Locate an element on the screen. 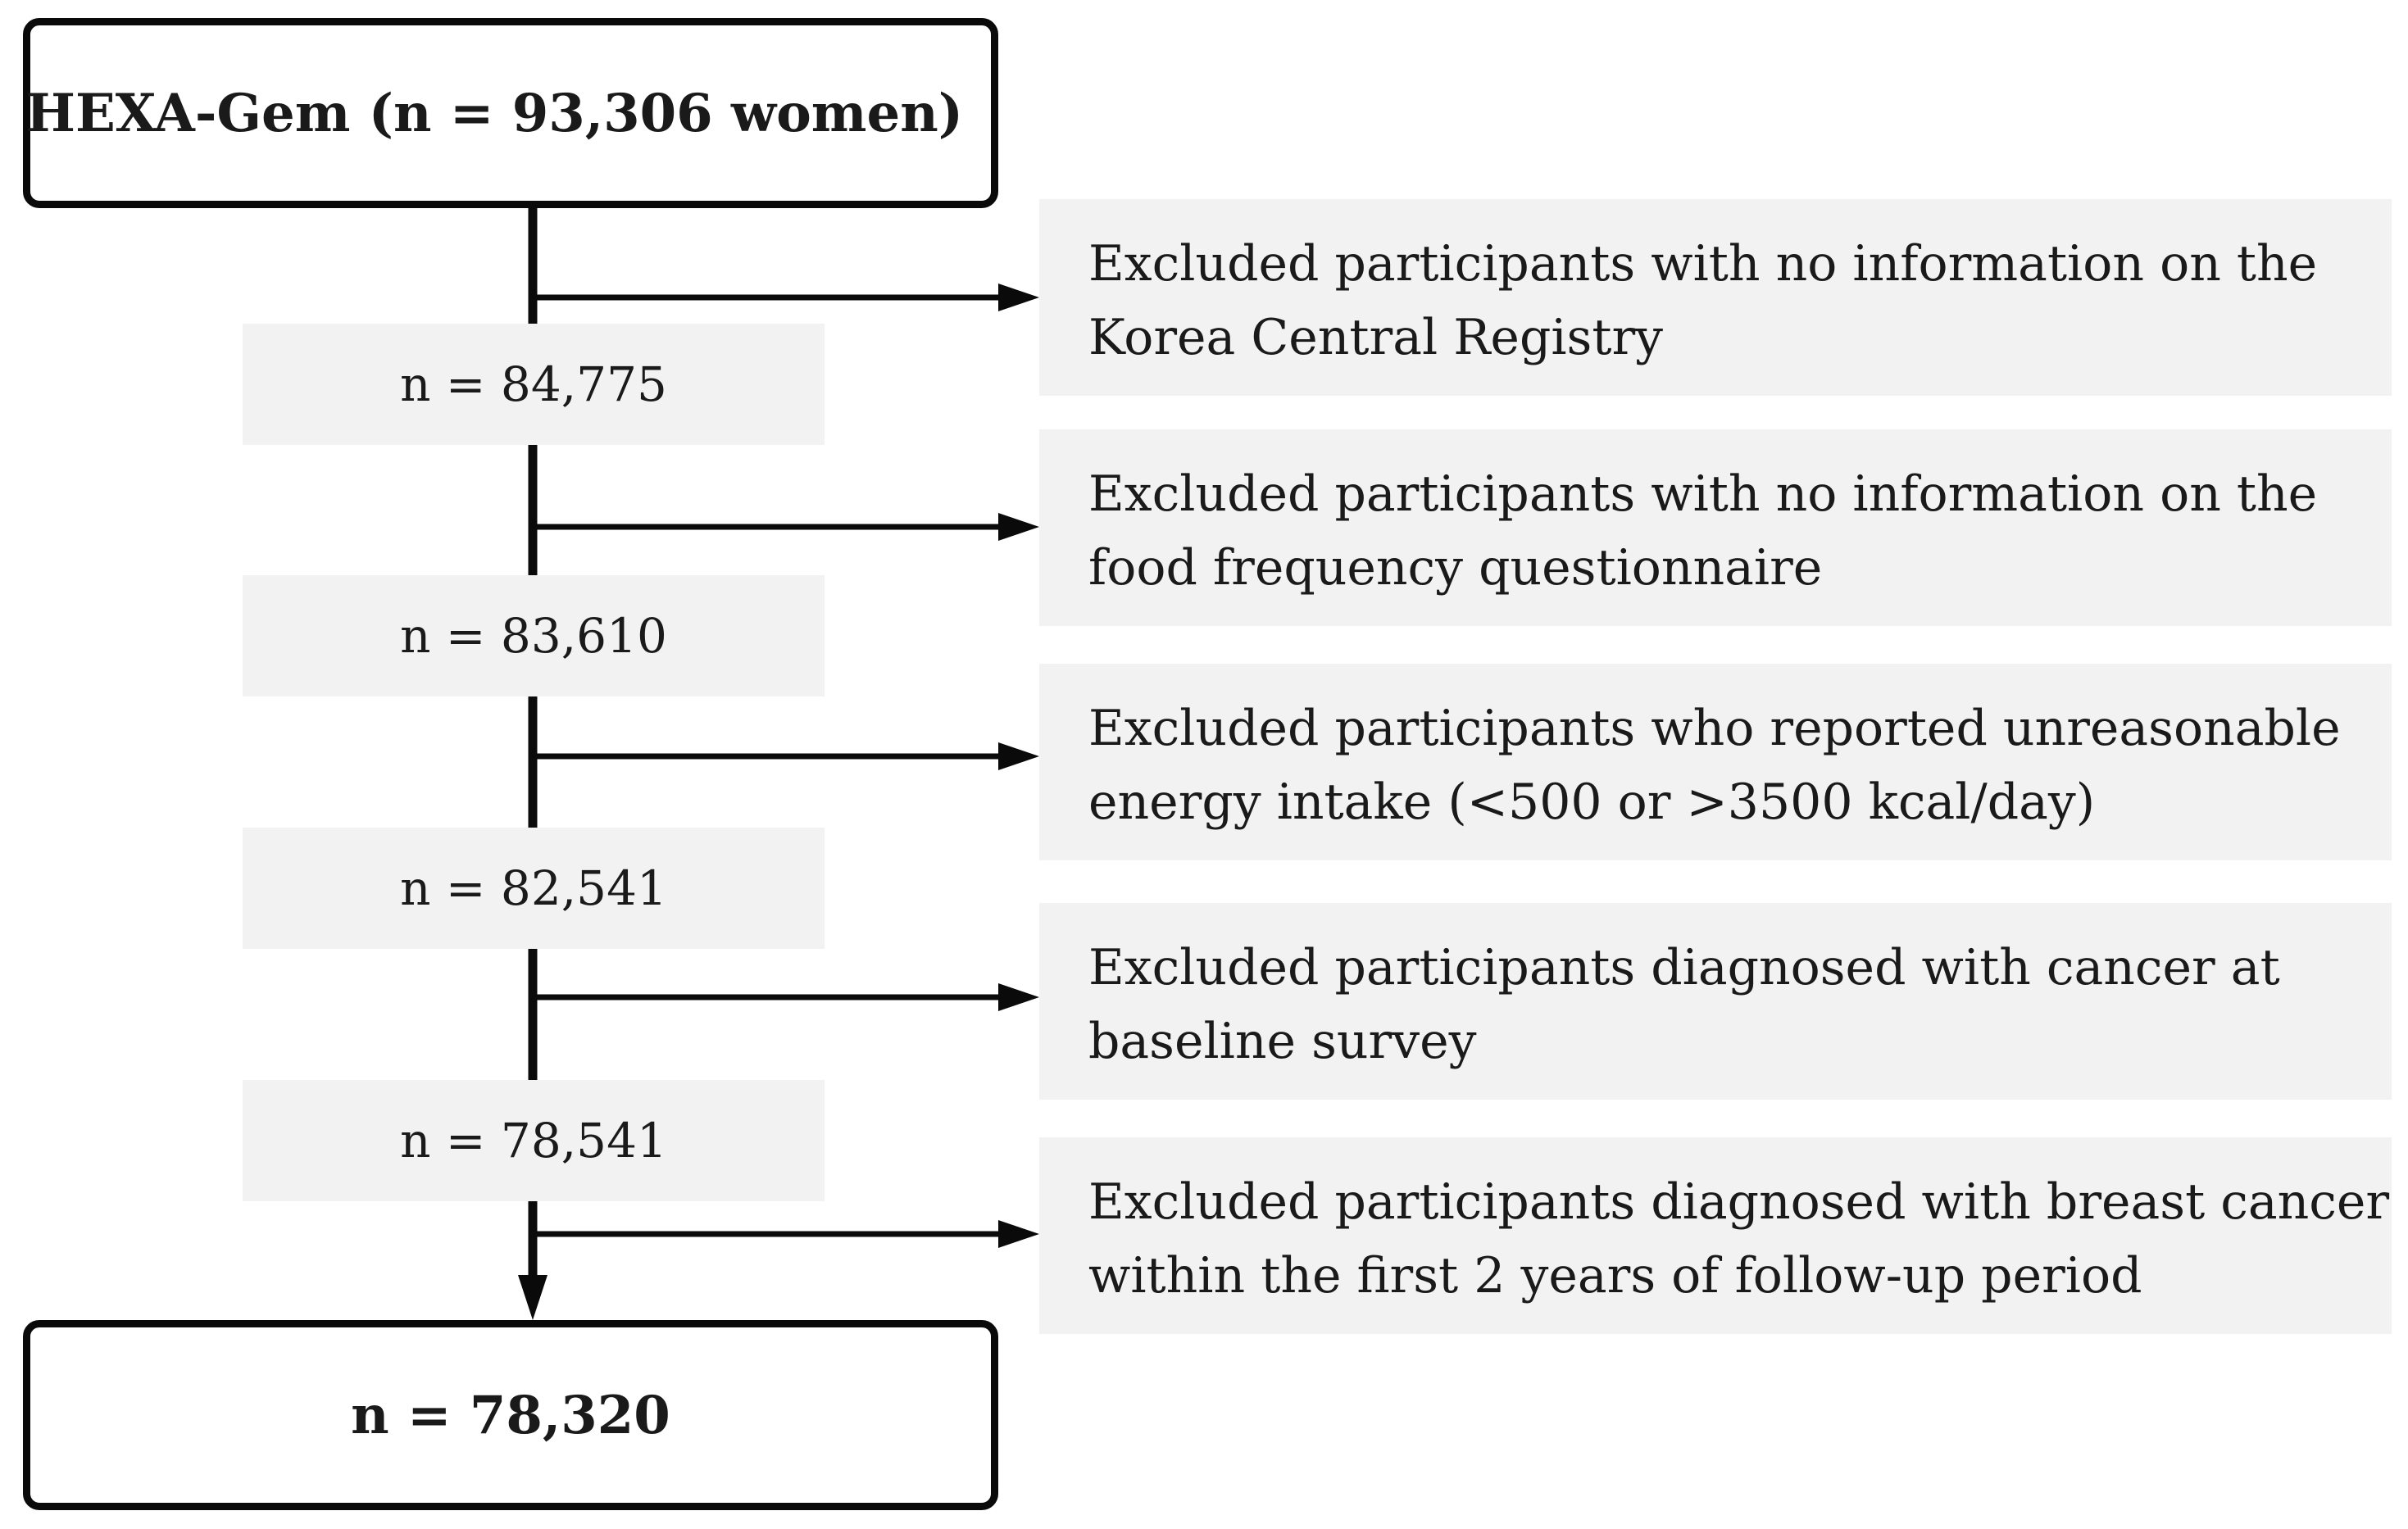  count-box-1: n = 84,775 is located at coordinates (534, 384).